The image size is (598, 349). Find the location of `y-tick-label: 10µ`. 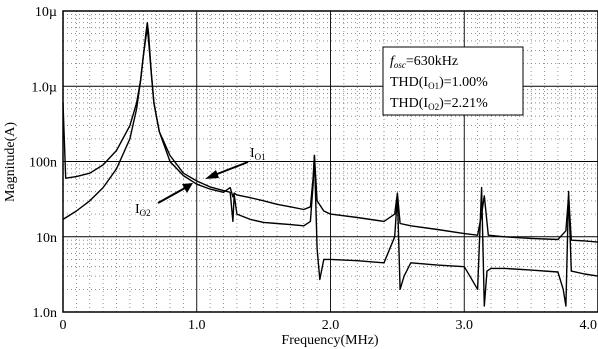

y-tick-label: 10µ is located at coordinates (46, 12).